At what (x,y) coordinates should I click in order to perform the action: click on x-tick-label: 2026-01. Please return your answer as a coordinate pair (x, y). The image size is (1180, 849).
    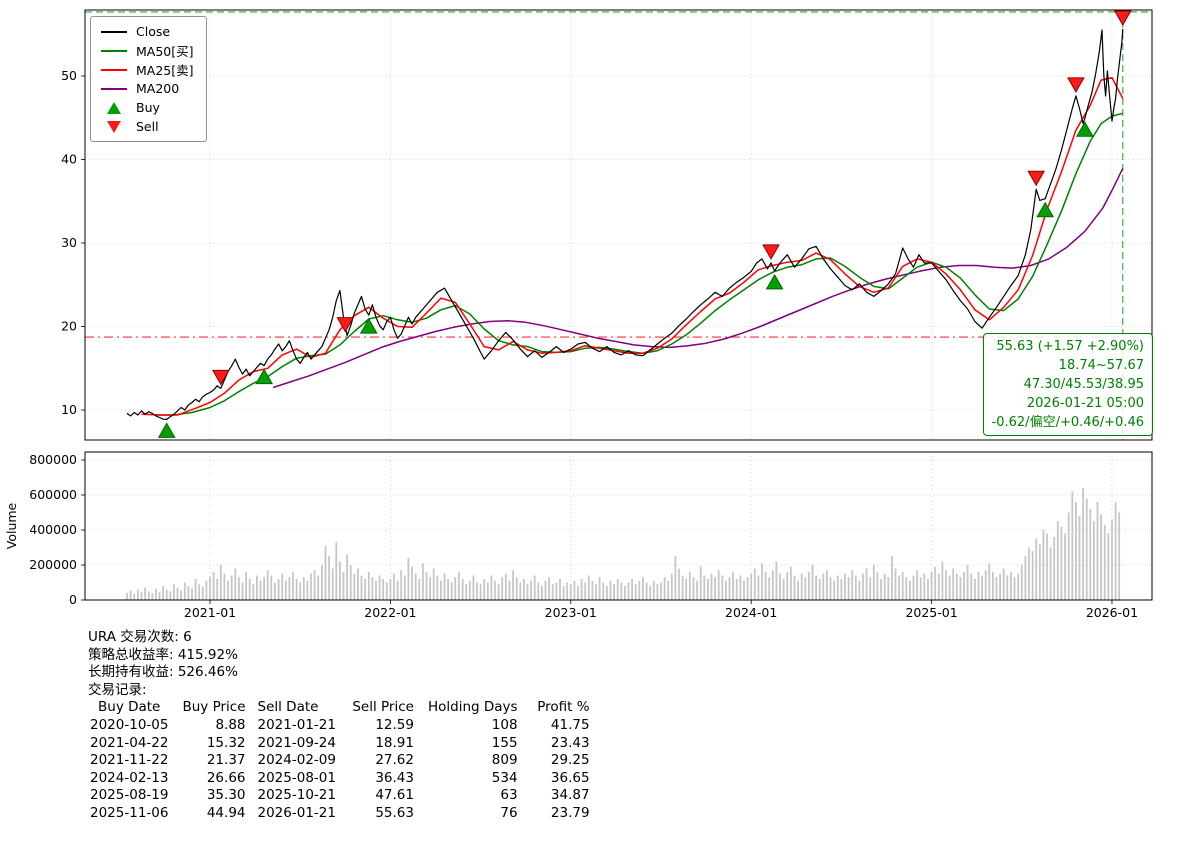
    Looking at the image, I should click on (1112, 612).